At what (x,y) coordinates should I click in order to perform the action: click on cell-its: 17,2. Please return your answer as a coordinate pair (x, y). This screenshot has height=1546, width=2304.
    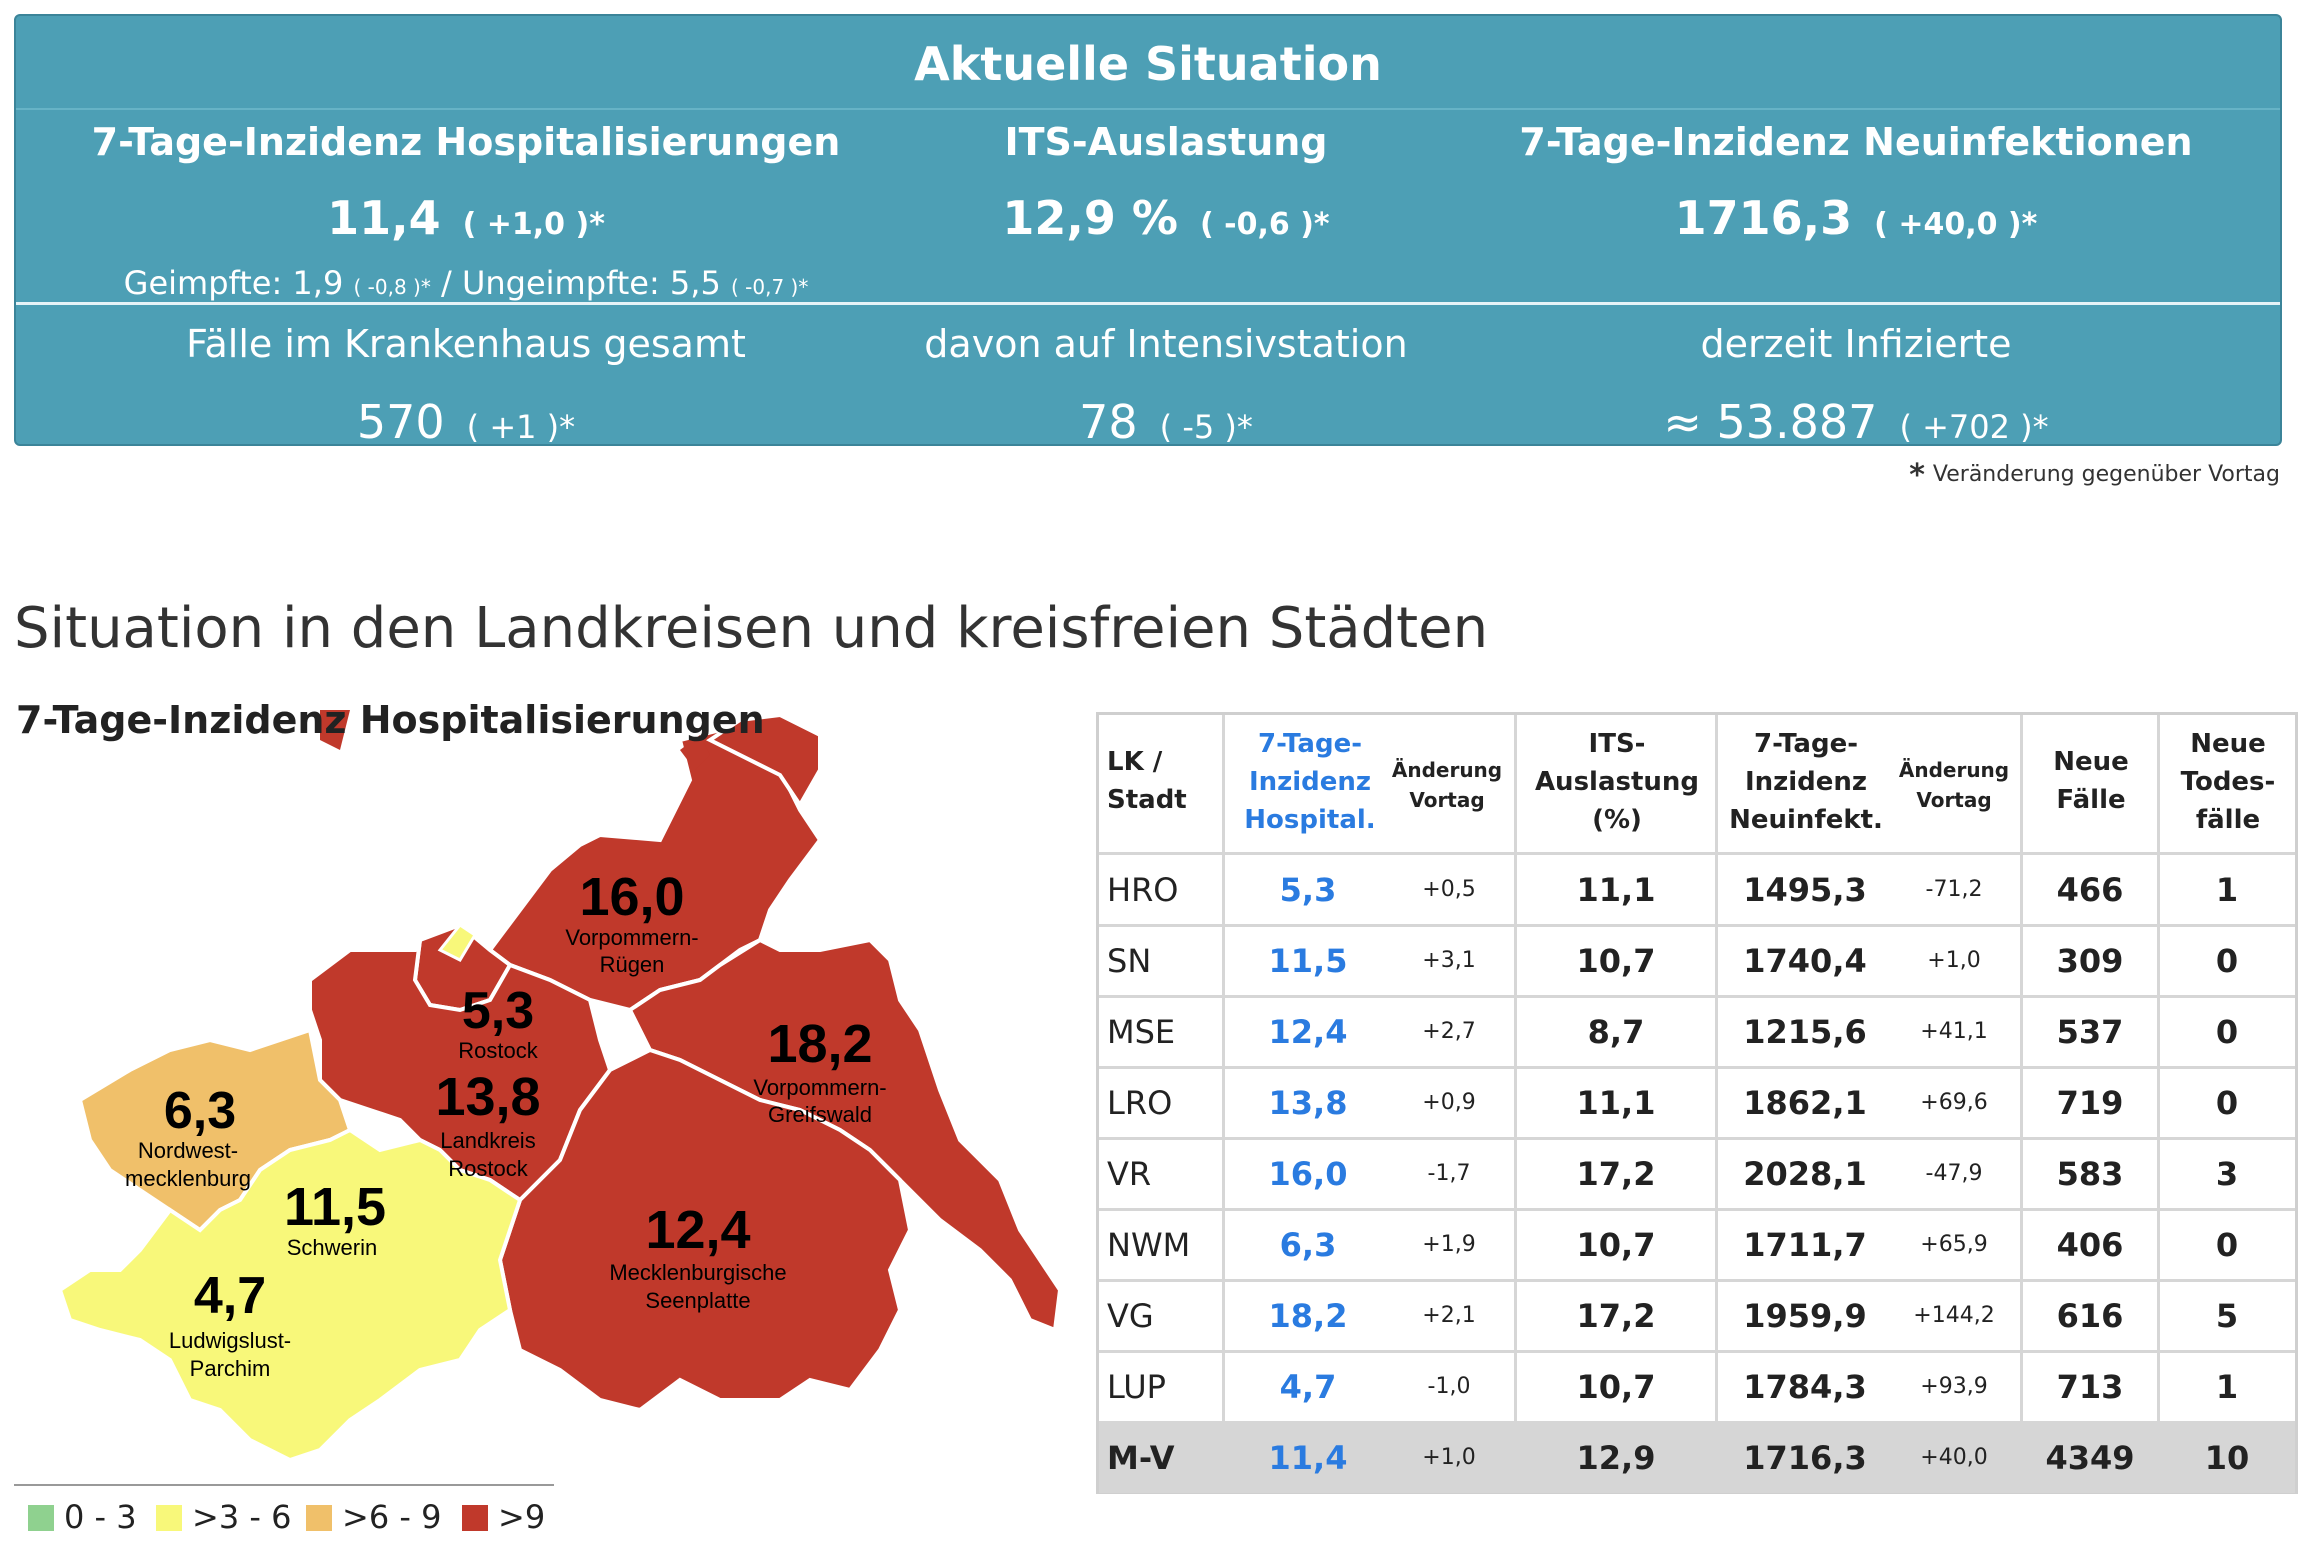
    Looking at the image, I should click on (1616, 1174).